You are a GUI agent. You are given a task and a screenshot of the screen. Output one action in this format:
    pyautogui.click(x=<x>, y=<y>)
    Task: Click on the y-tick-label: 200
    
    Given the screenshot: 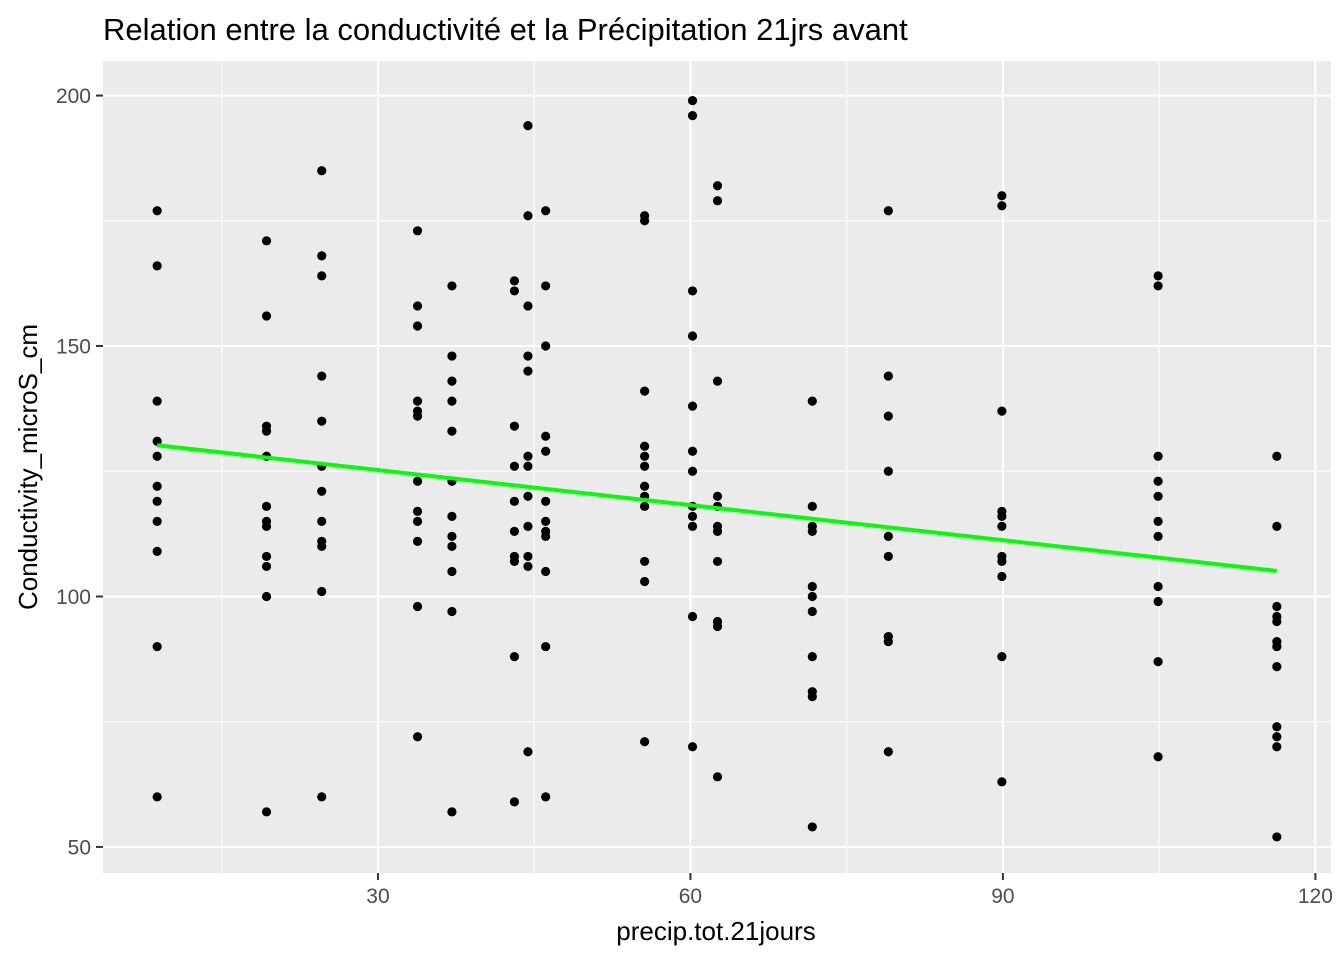 What is the action you would take?
    pyautogui.click(x=73, y=96)
    